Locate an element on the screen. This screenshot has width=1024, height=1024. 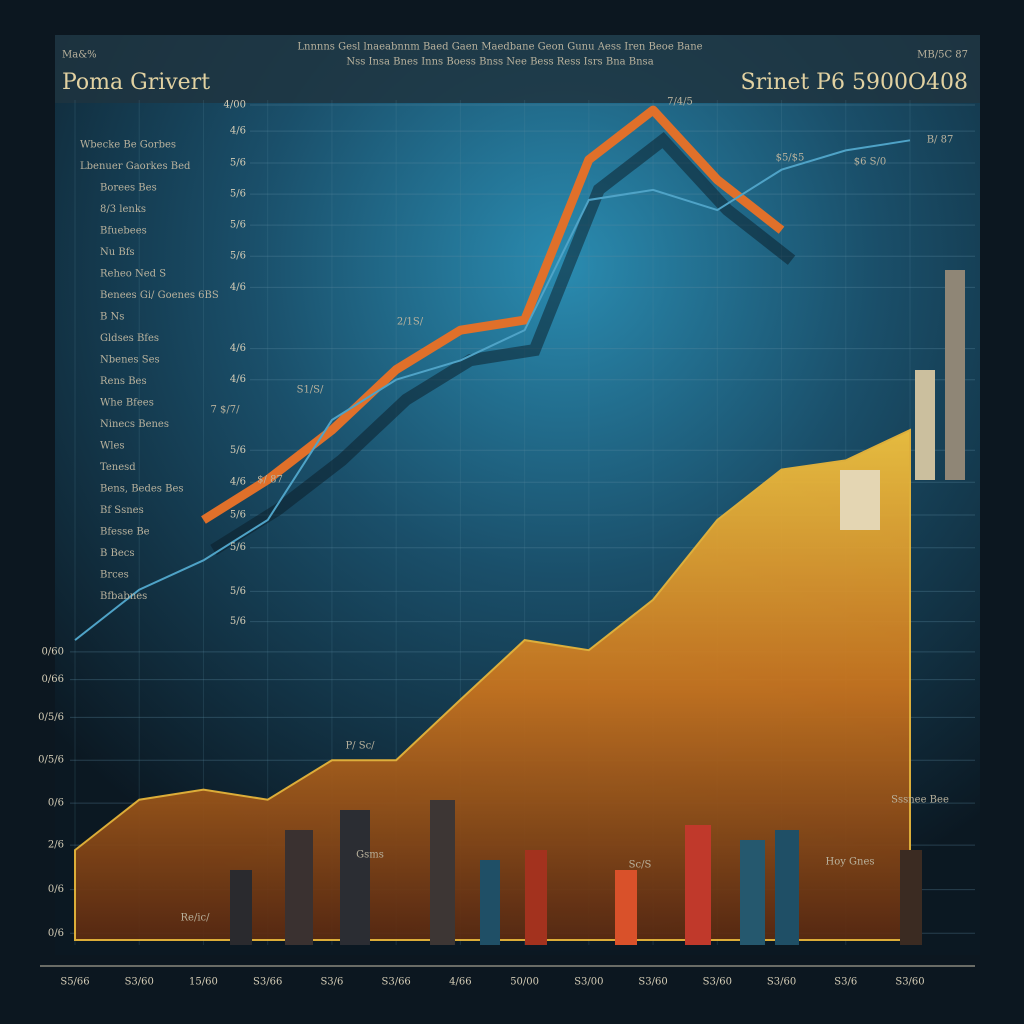
y-tick-label: 0/66 is located at coordinates (53, 679).